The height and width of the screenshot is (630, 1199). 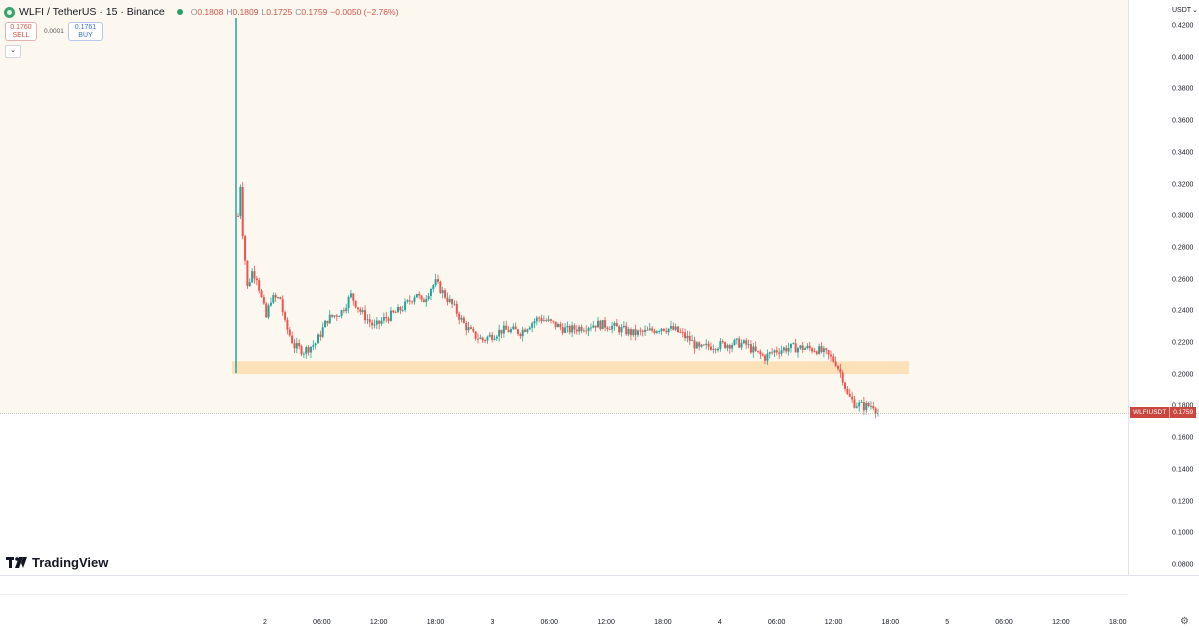 What do you see at coordinates (1183, 26) in the screenshot?
I see `price-tick-label: 0.4200` at bounding box center [1183, 26].